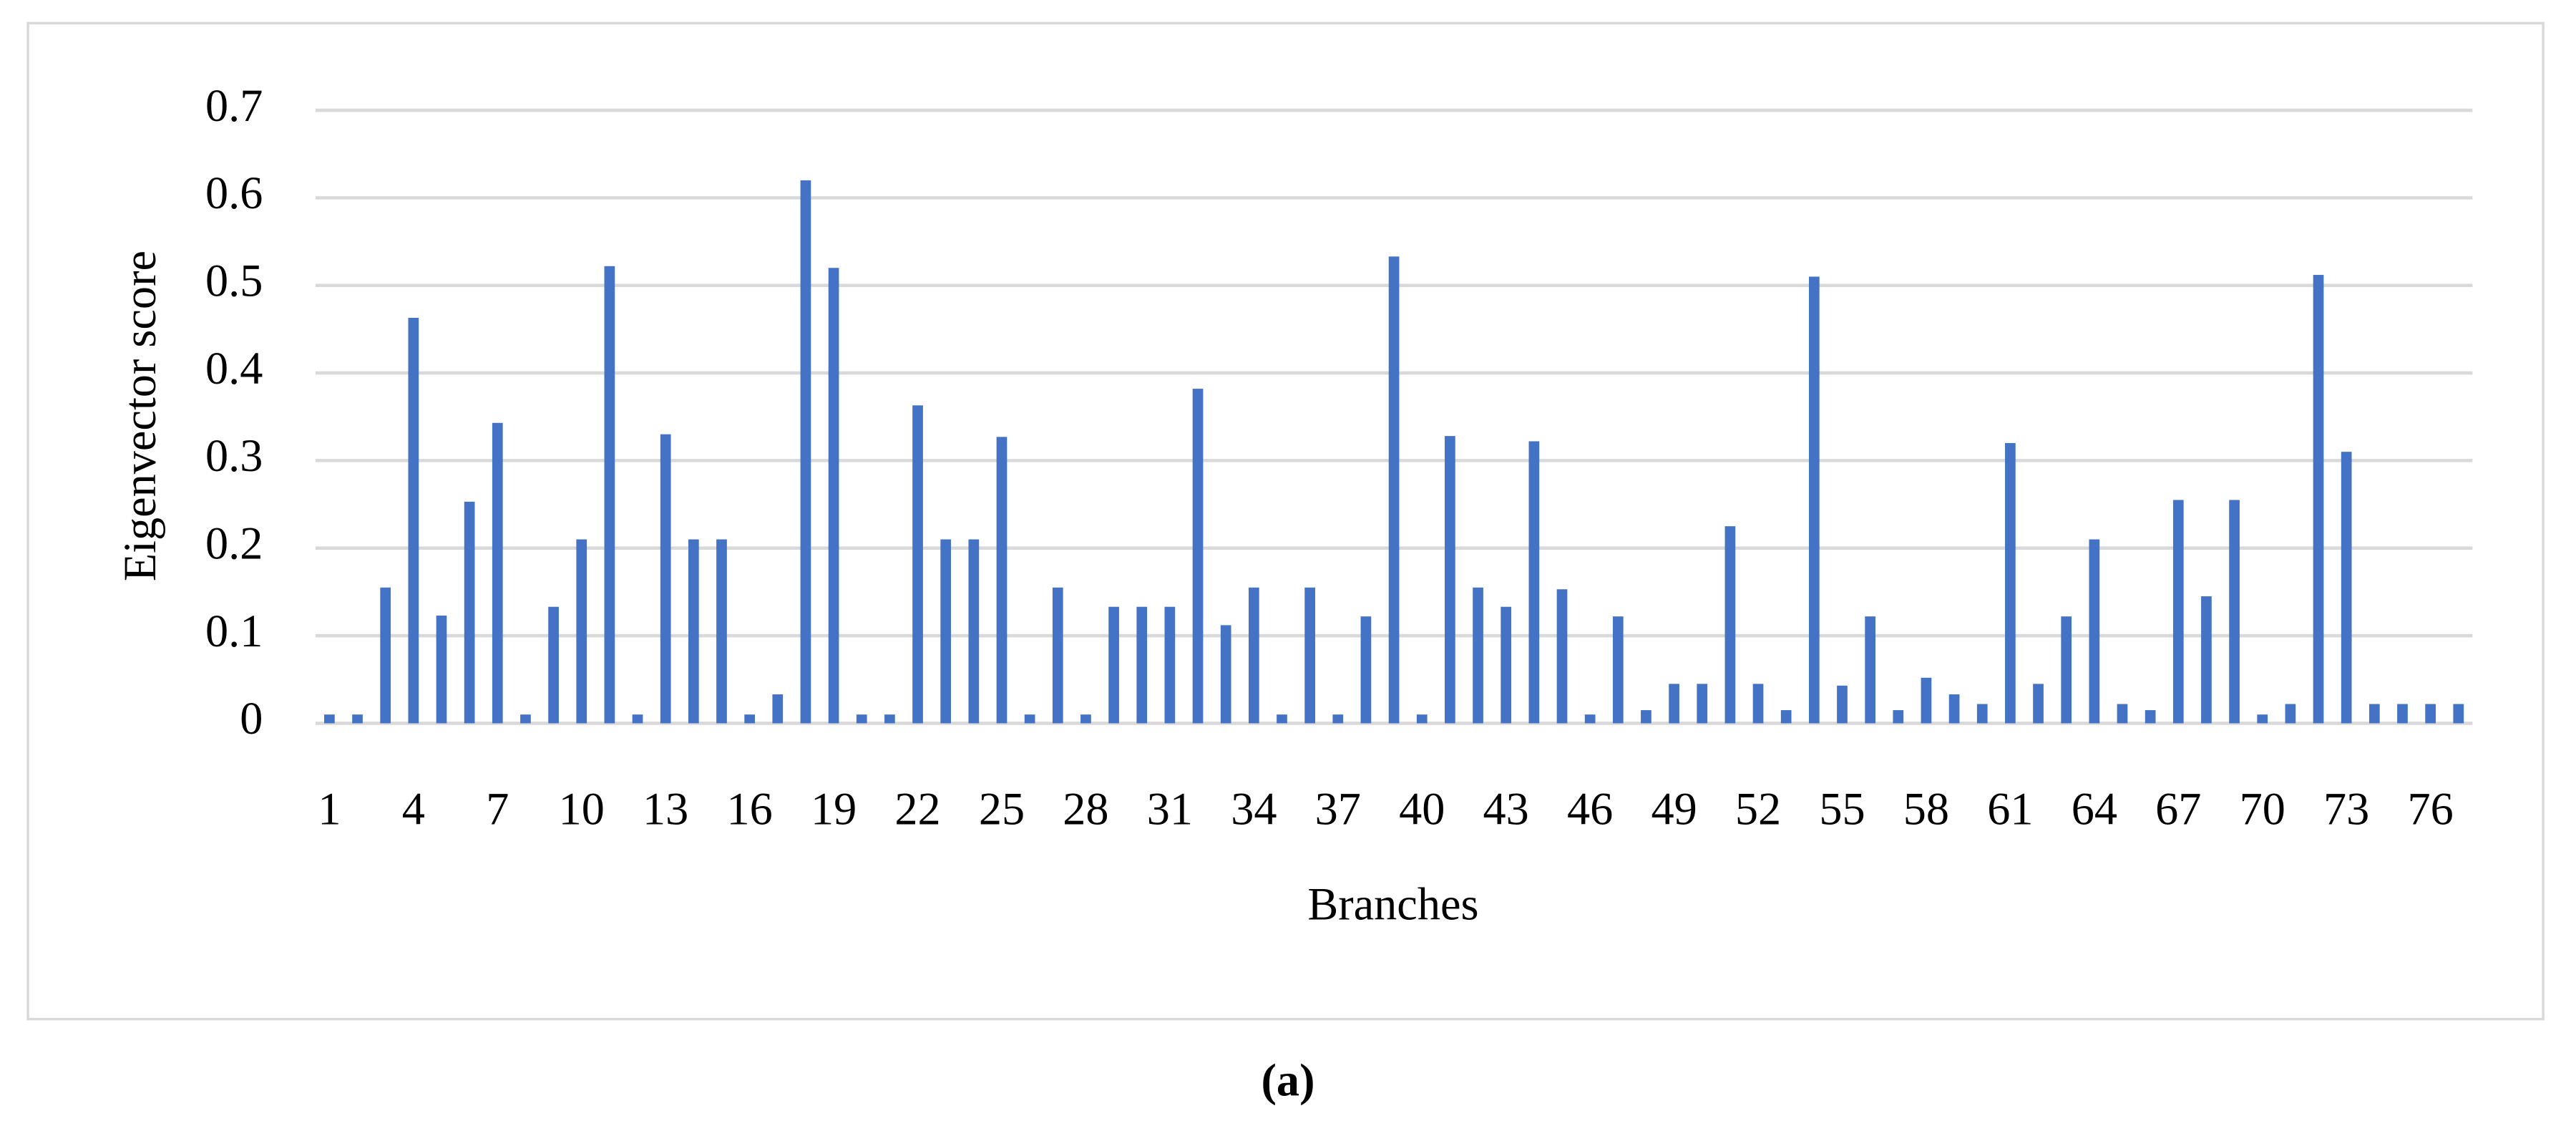 The width and height of the screenshot is (2576, 1131). What do you see at coordinates (1170, 808) in the screenshot?
I see `x-tick-label: 31` at bounding box center [1170, 808].